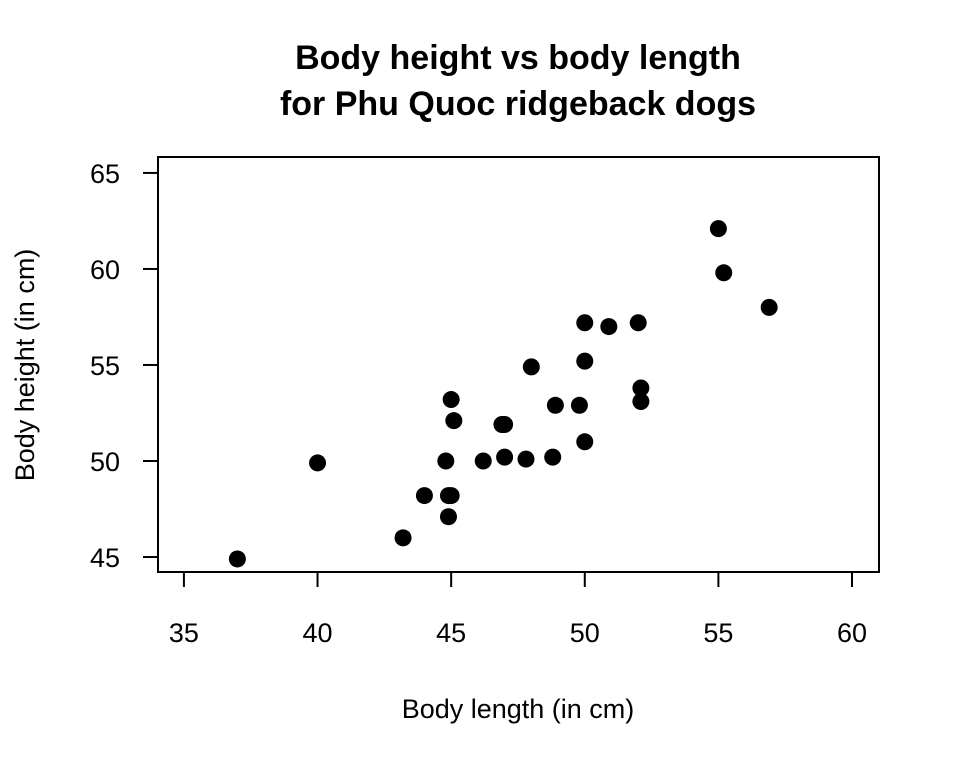 This screenshot has height=773, width=960. Describe the element at coordinates (585, 633) in the screenshot. I see `x-tick-label: 50` at that location.